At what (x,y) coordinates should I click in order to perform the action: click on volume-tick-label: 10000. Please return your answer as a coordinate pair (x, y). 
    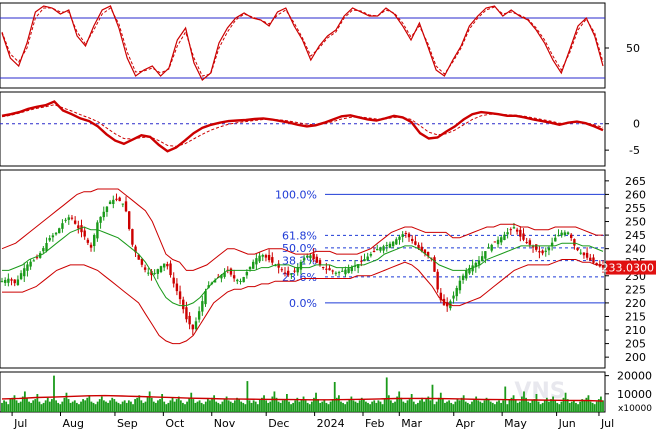
    Looking at the image, I should click on (634, 394).